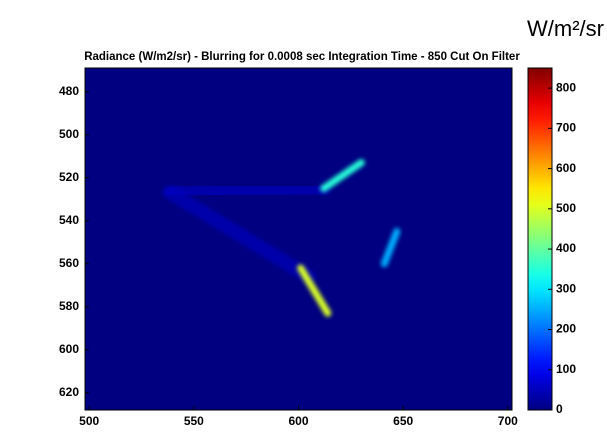 The width and height of the screenshot is (607, 434). I want to click on colorbar-tick-label: 0, so click(559, 409).